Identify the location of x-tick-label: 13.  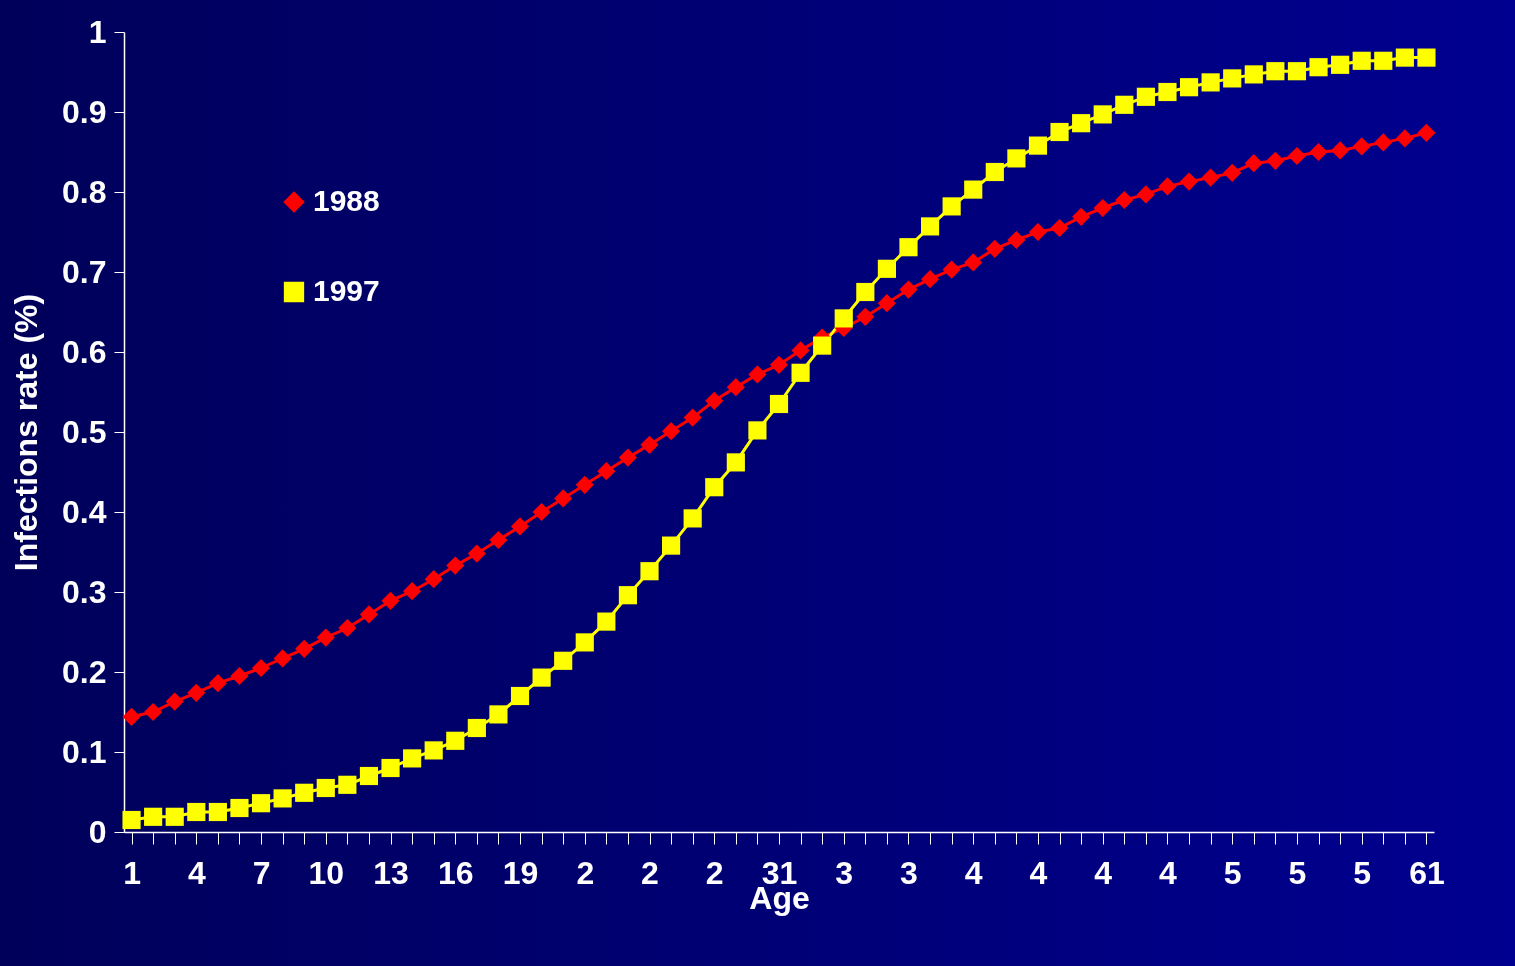
(391, 872).